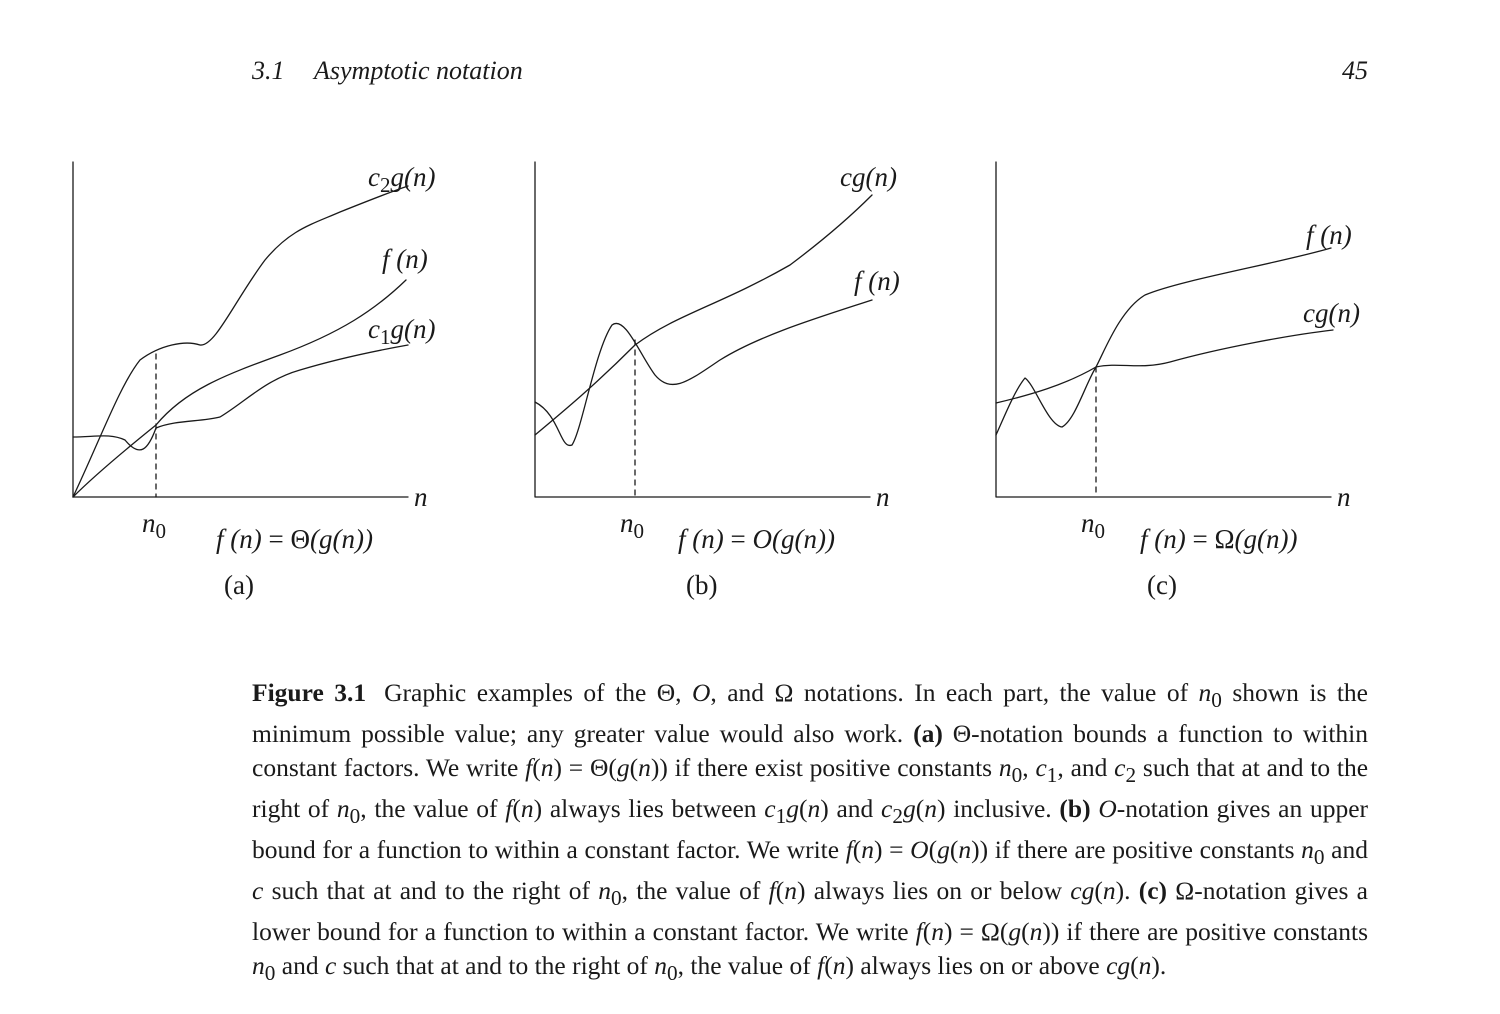 Image resolution: width=1500 pixels, height=1014 pixels. I want to click on section-number: 3.1, so click(268, 70).